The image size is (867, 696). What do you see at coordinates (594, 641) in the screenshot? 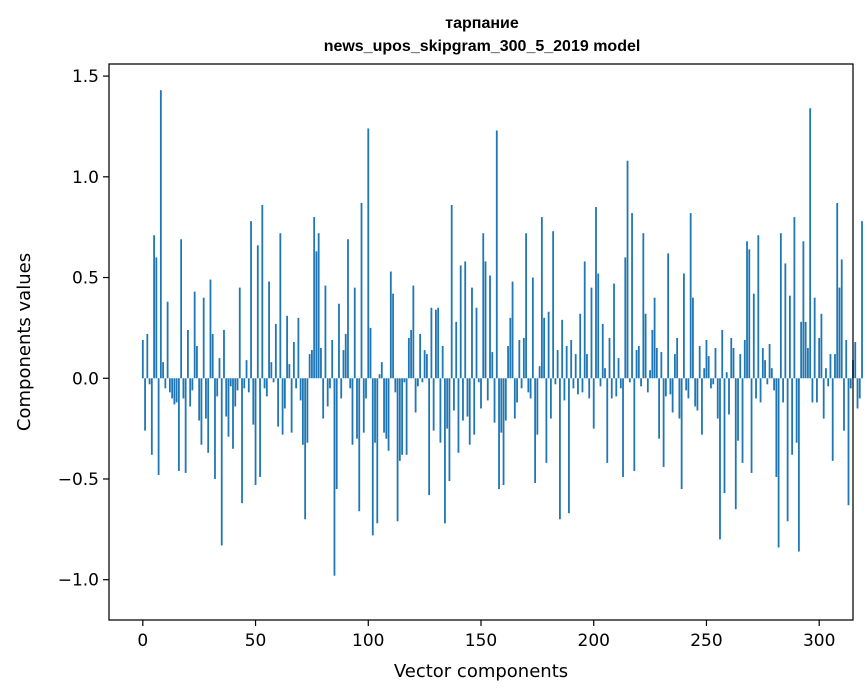
I see `x-tick-label: 200` at bounding box center [594, 641].